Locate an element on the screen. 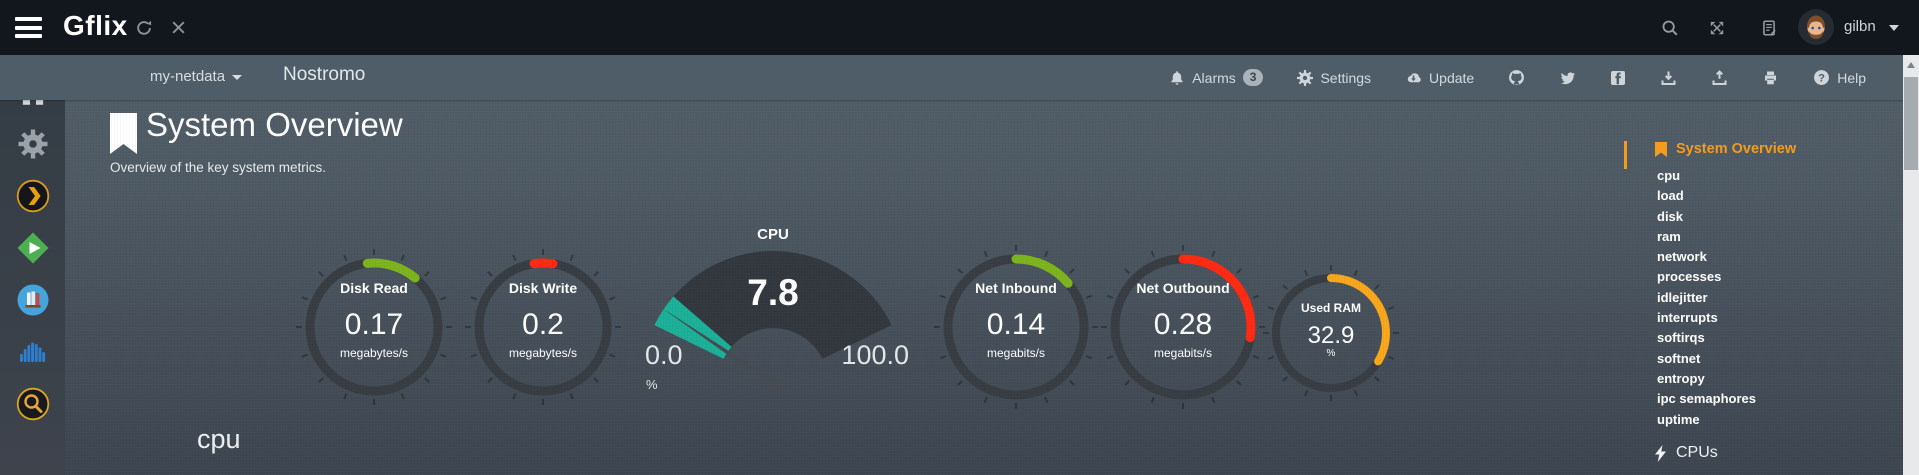 The height and width of the screenshot is (475, 1919). gauge-disk-write: Disk Write 0.2 megabytes/s is located at coordinates (543, 327).